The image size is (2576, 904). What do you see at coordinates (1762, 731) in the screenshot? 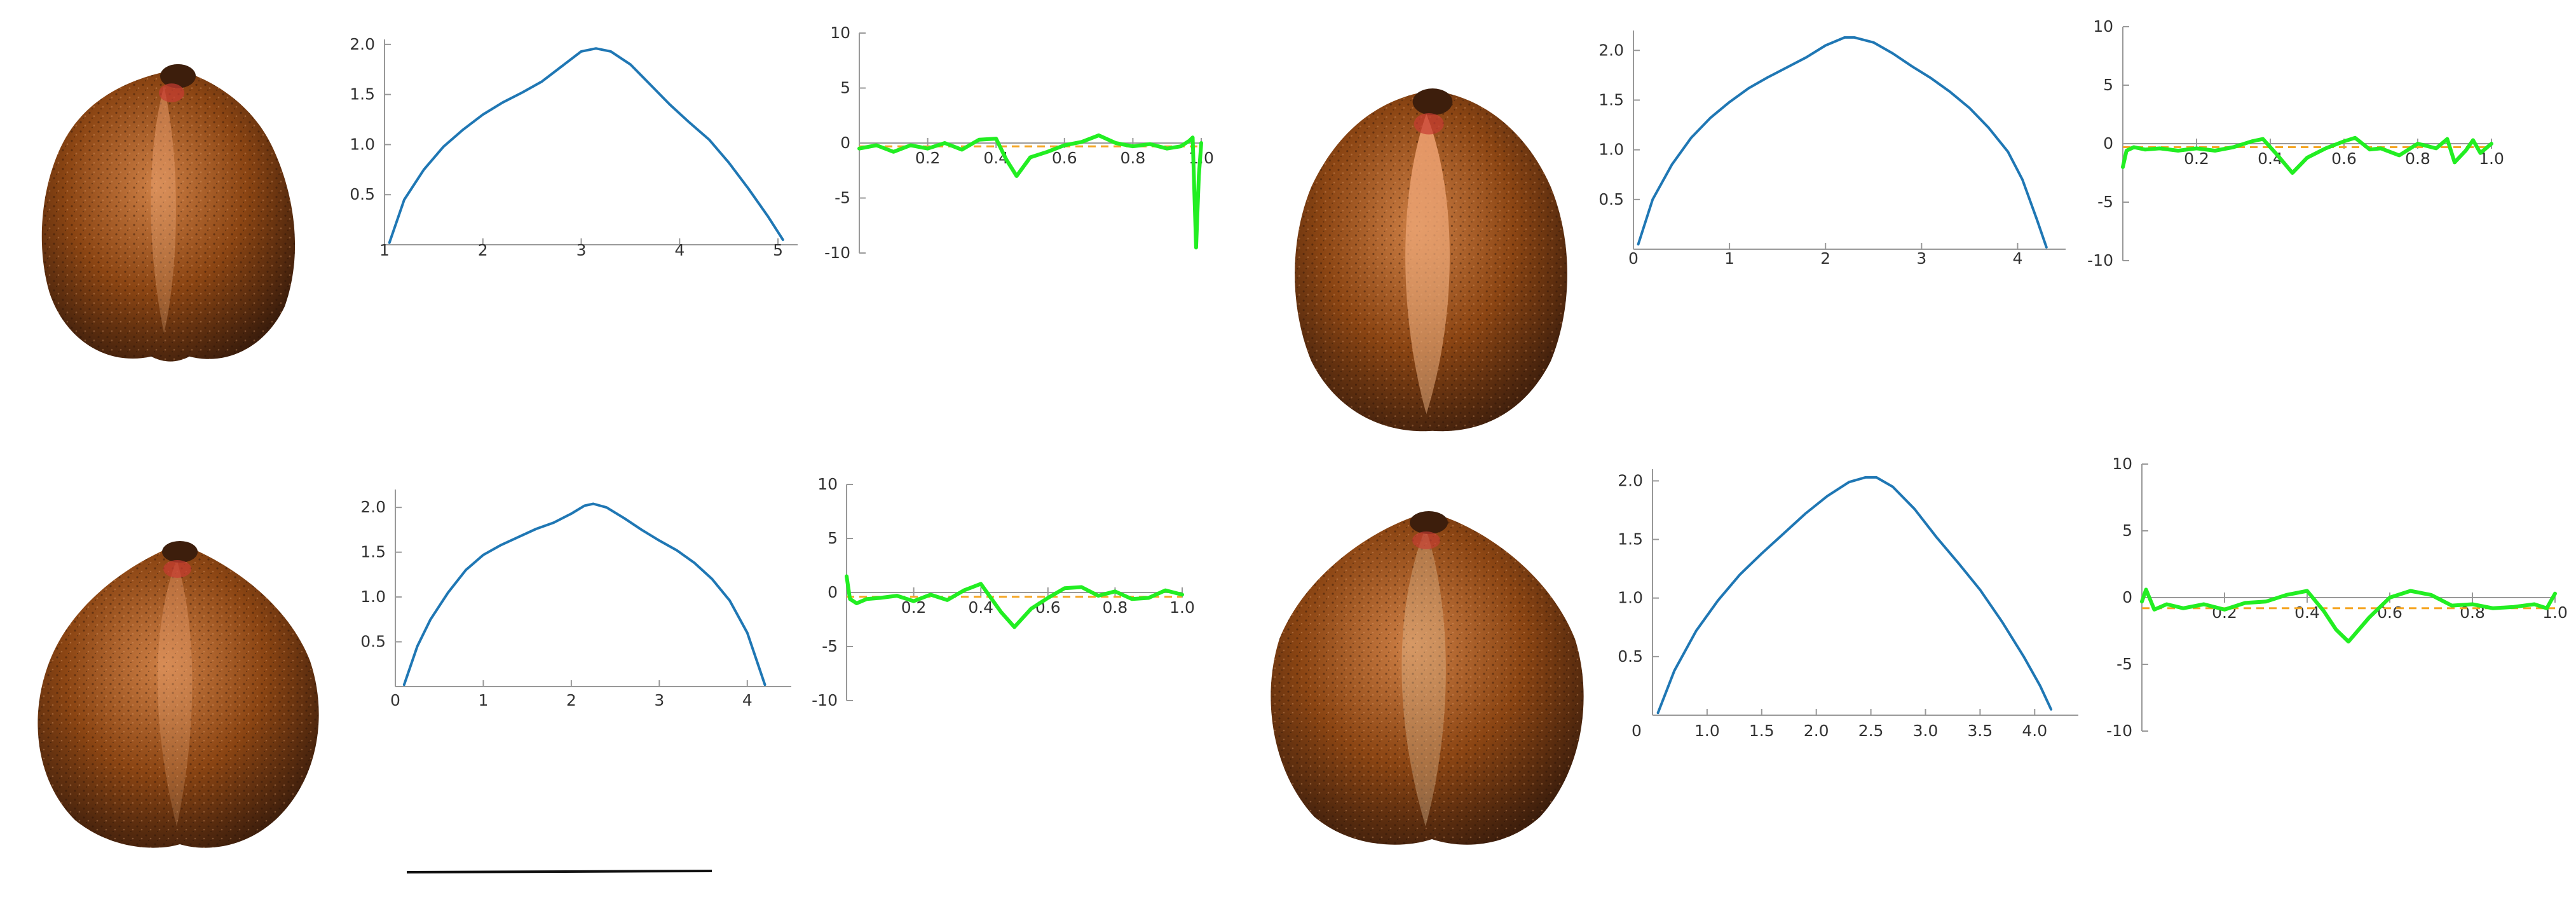
I see `x-tick-label: 1.5` at bounding box center [1762, 731].